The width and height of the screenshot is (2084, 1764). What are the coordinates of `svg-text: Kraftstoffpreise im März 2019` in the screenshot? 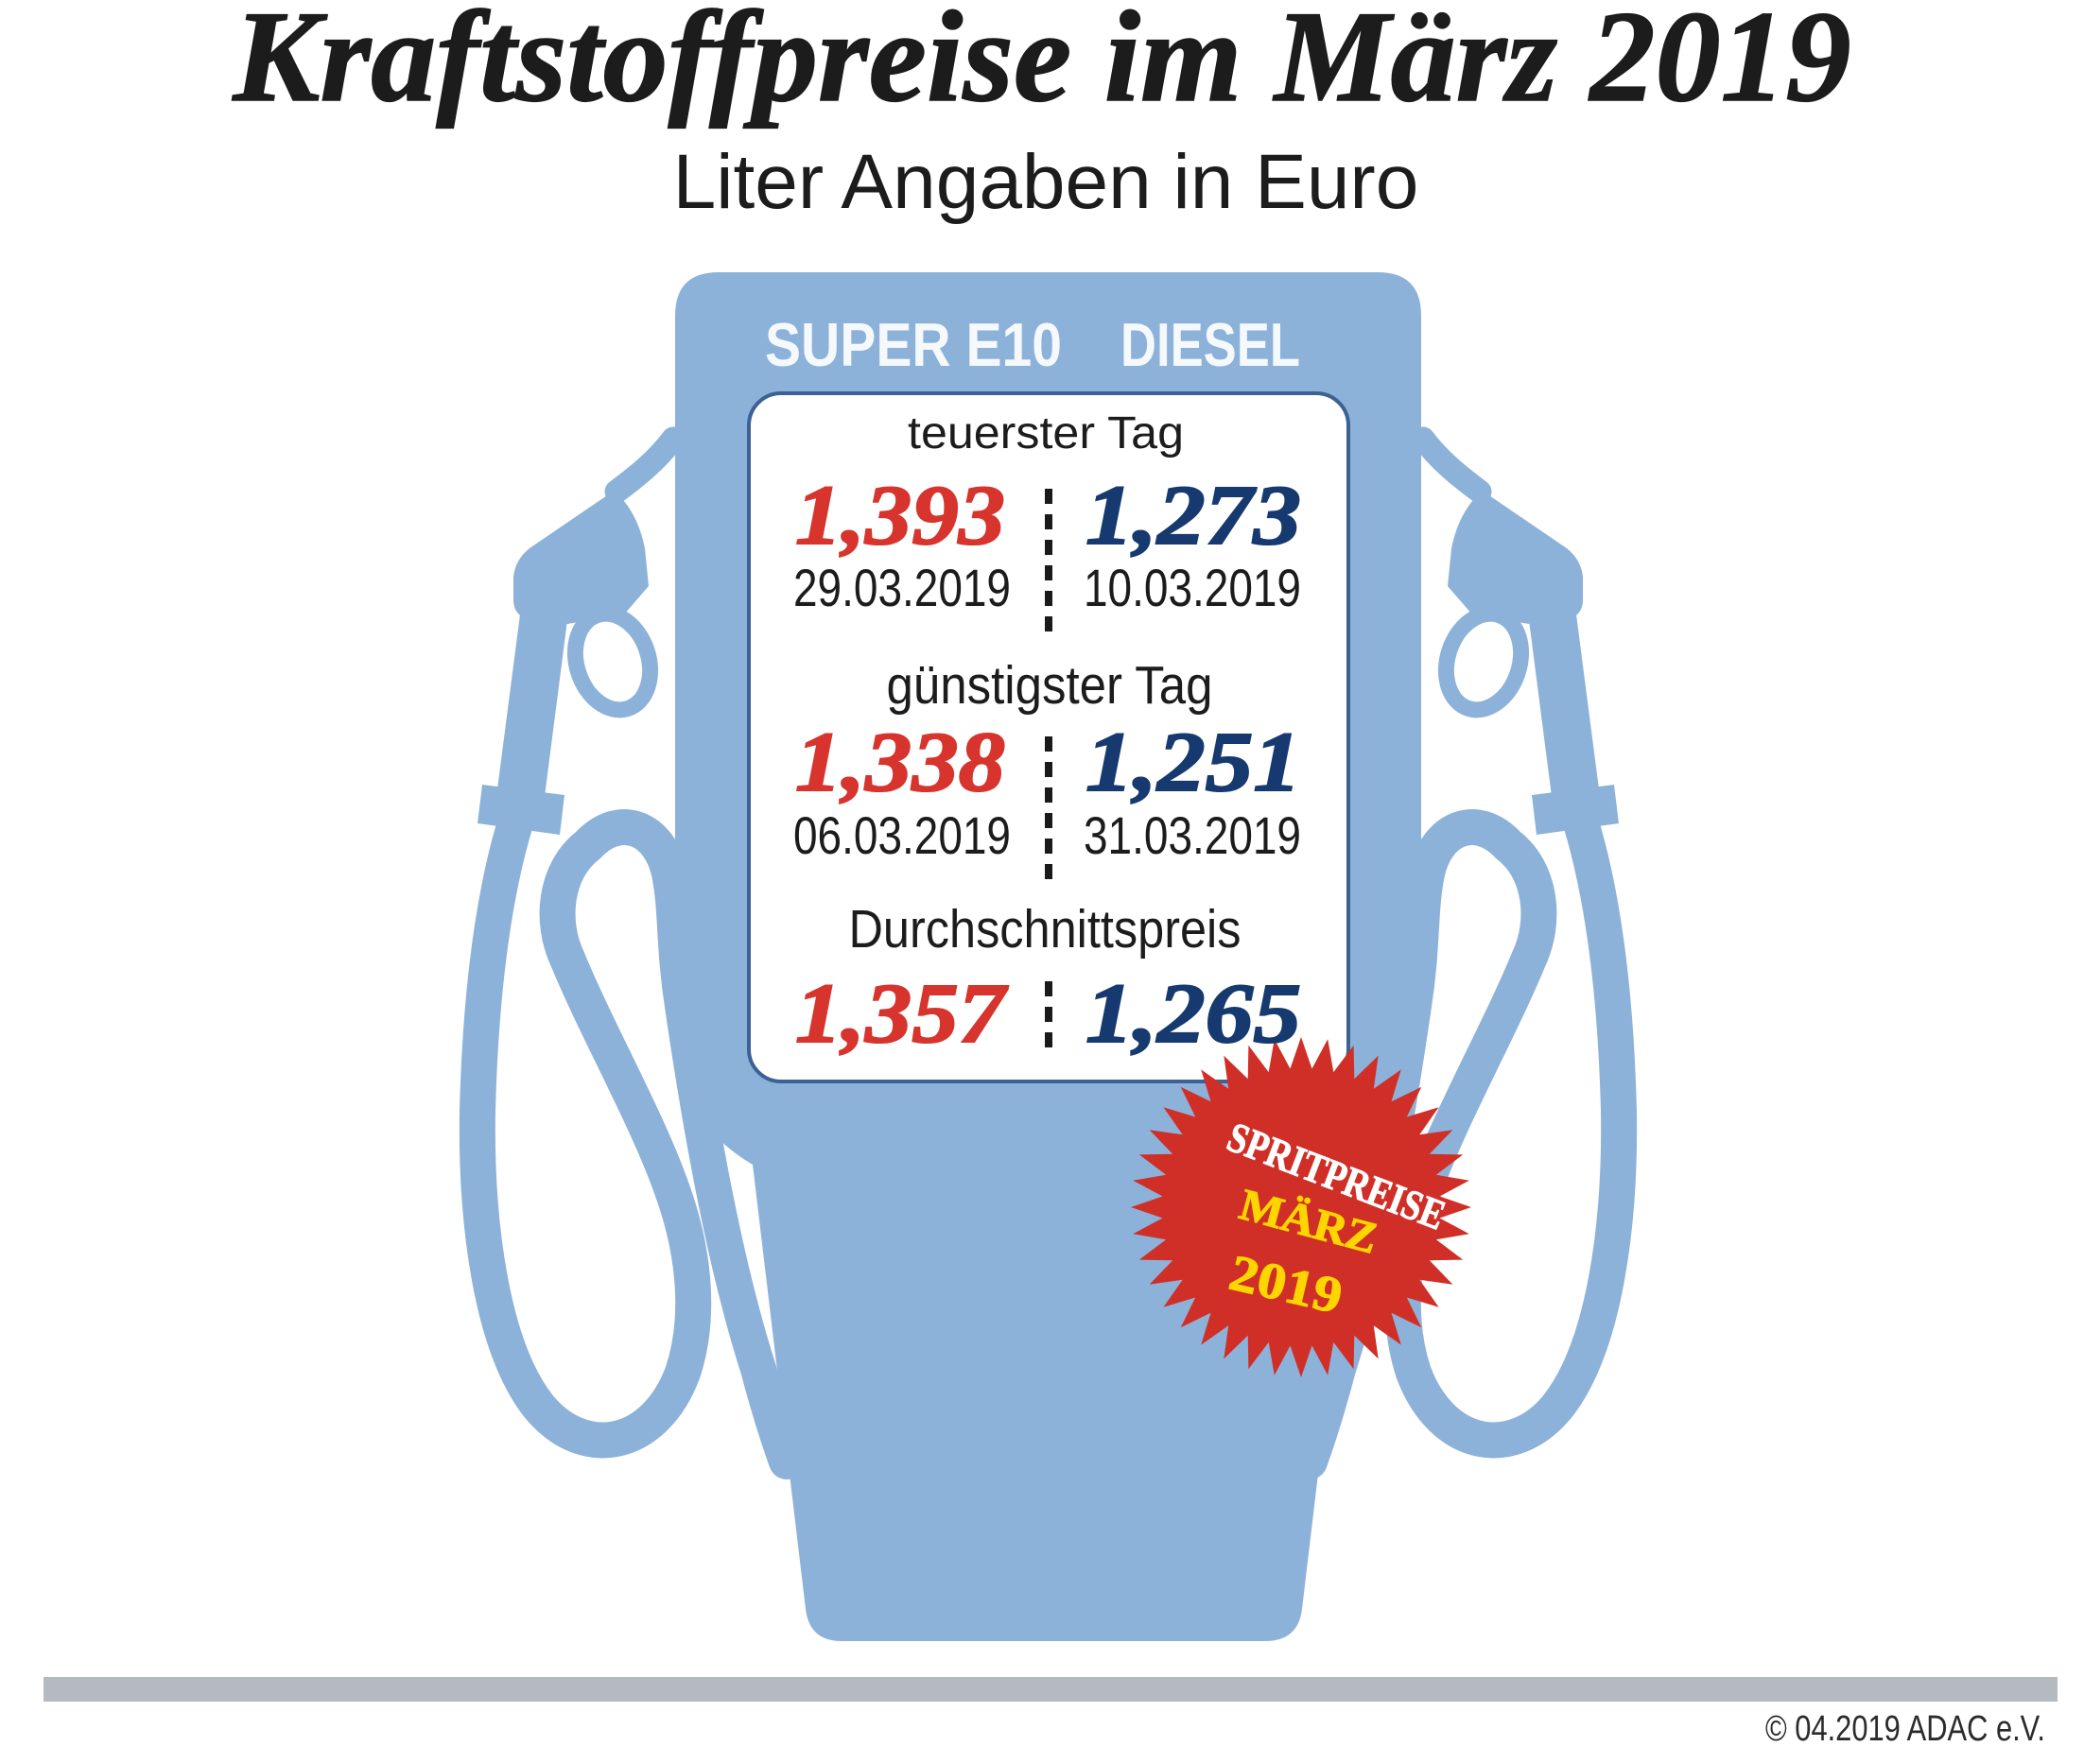 It's located at (1040, 64).